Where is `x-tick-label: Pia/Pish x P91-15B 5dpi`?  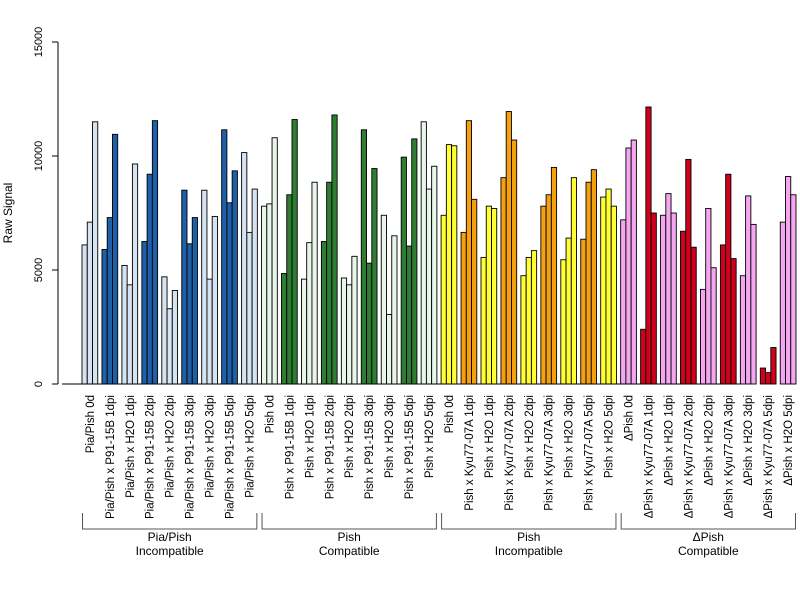
x-tick-label: Pia/Pish x P91-15B 5dpi is located at coordinates (231, 457).